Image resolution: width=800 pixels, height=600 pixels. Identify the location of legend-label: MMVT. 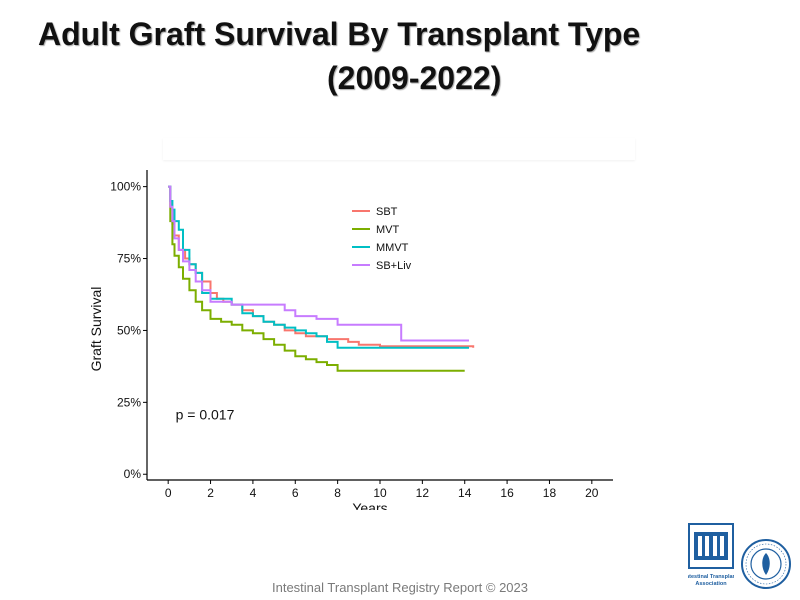
(392, 248).